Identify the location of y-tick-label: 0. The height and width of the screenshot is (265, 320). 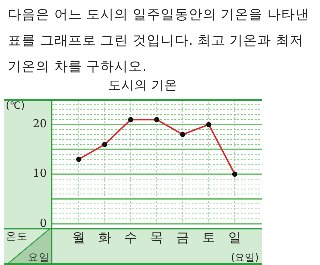
(43, 223).